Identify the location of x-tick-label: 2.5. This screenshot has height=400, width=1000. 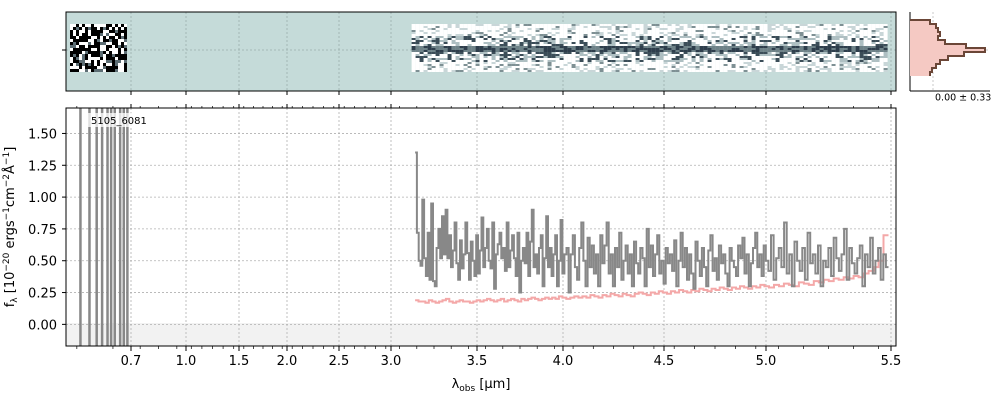
(339, 361).